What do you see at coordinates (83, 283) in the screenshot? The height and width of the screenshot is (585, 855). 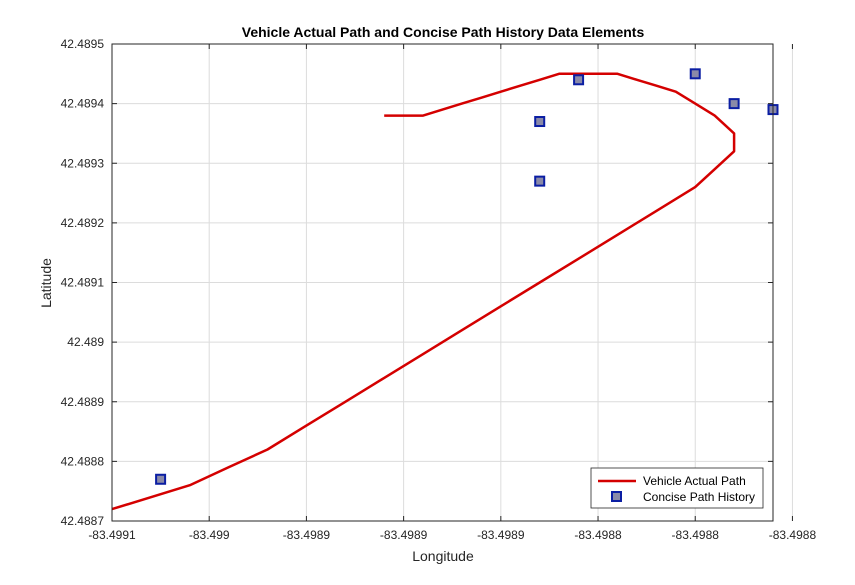 I see `y-tick-label: 42.4891` at bounding box center [83, 283].